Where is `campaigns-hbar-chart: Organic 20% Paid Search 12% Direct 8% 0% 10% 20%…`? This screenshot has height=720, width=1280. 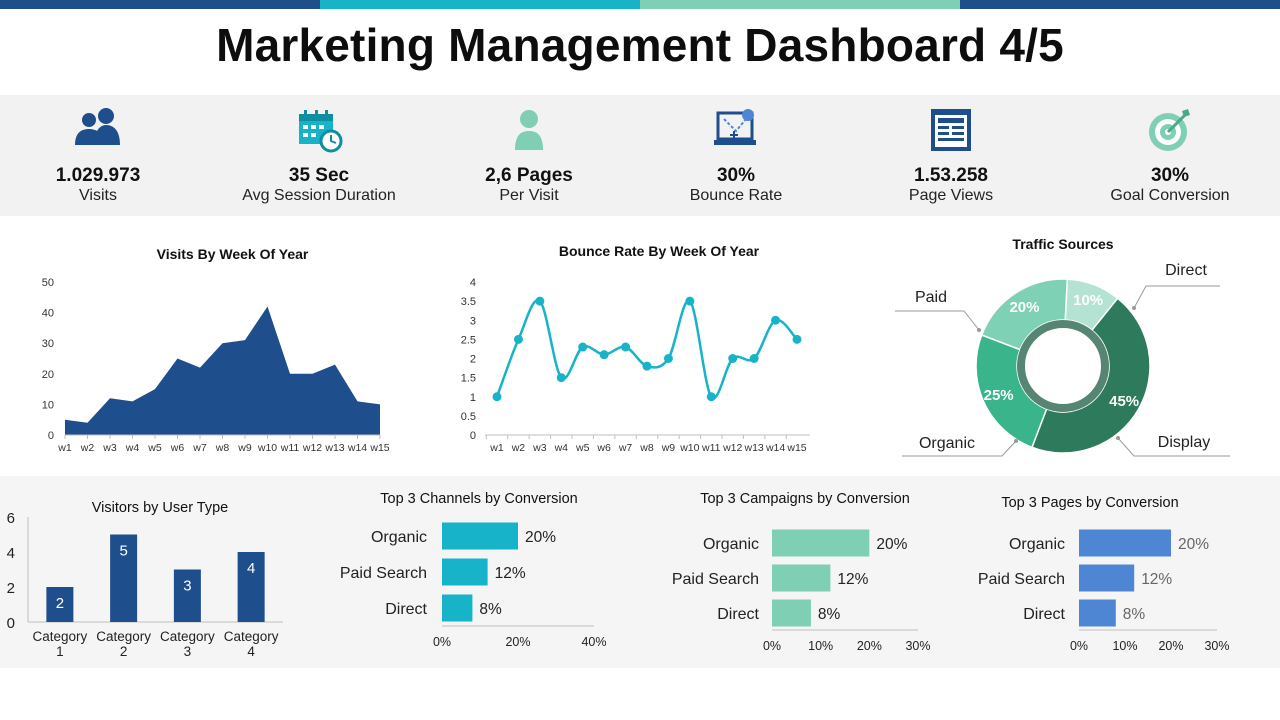 campaigns-hbar-chart: Organic 20% Paid Search 12% Direct 8% 0% 10% 20%… is located at coordinates (801, 591).